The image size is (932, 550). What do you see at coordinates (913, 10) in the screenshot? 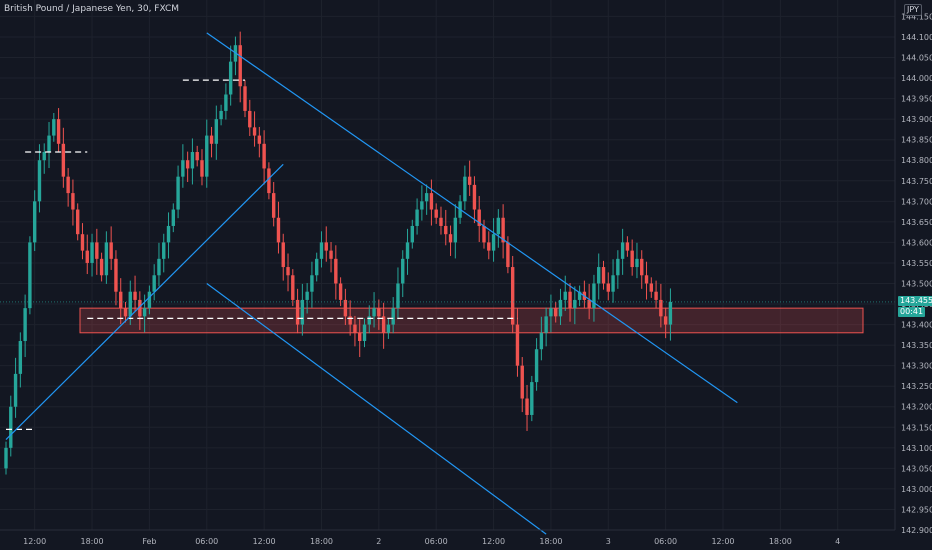
I see `currency-label: JPY` at bounding box center [913, 10].